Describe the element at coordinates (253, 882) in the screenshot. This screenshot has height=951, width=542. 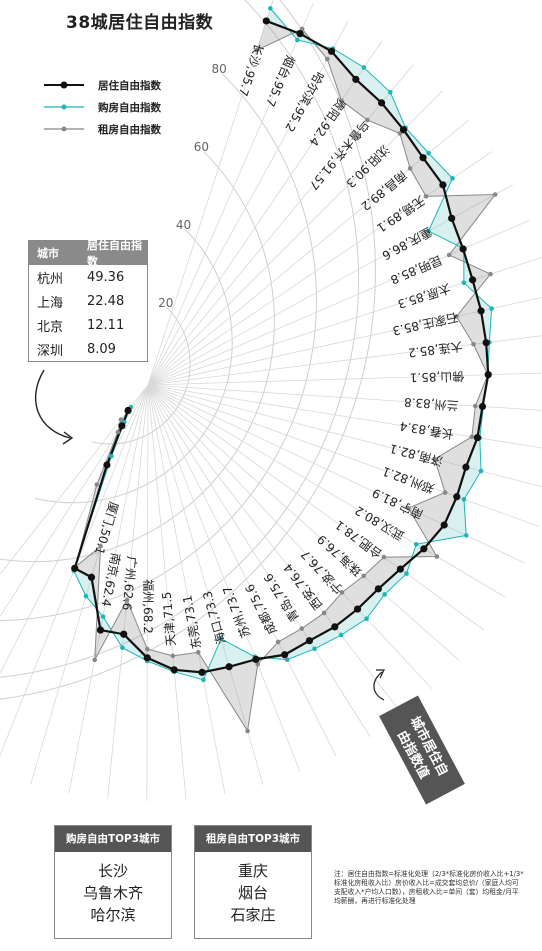
I see `rent-top3-box: 租房自由TOP3城市 重庆 烟台 石家庄` at that location.